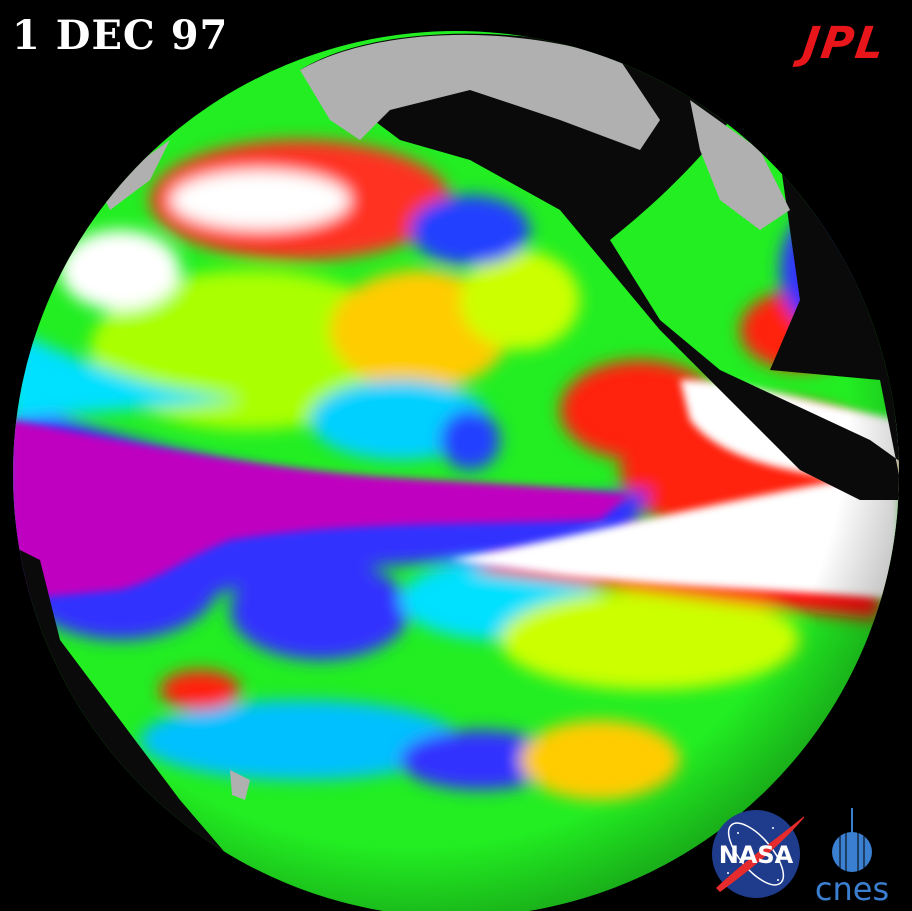 This screenshot has width=912, height=911. I want to click on svg-text: NASA, so click(756, 855).